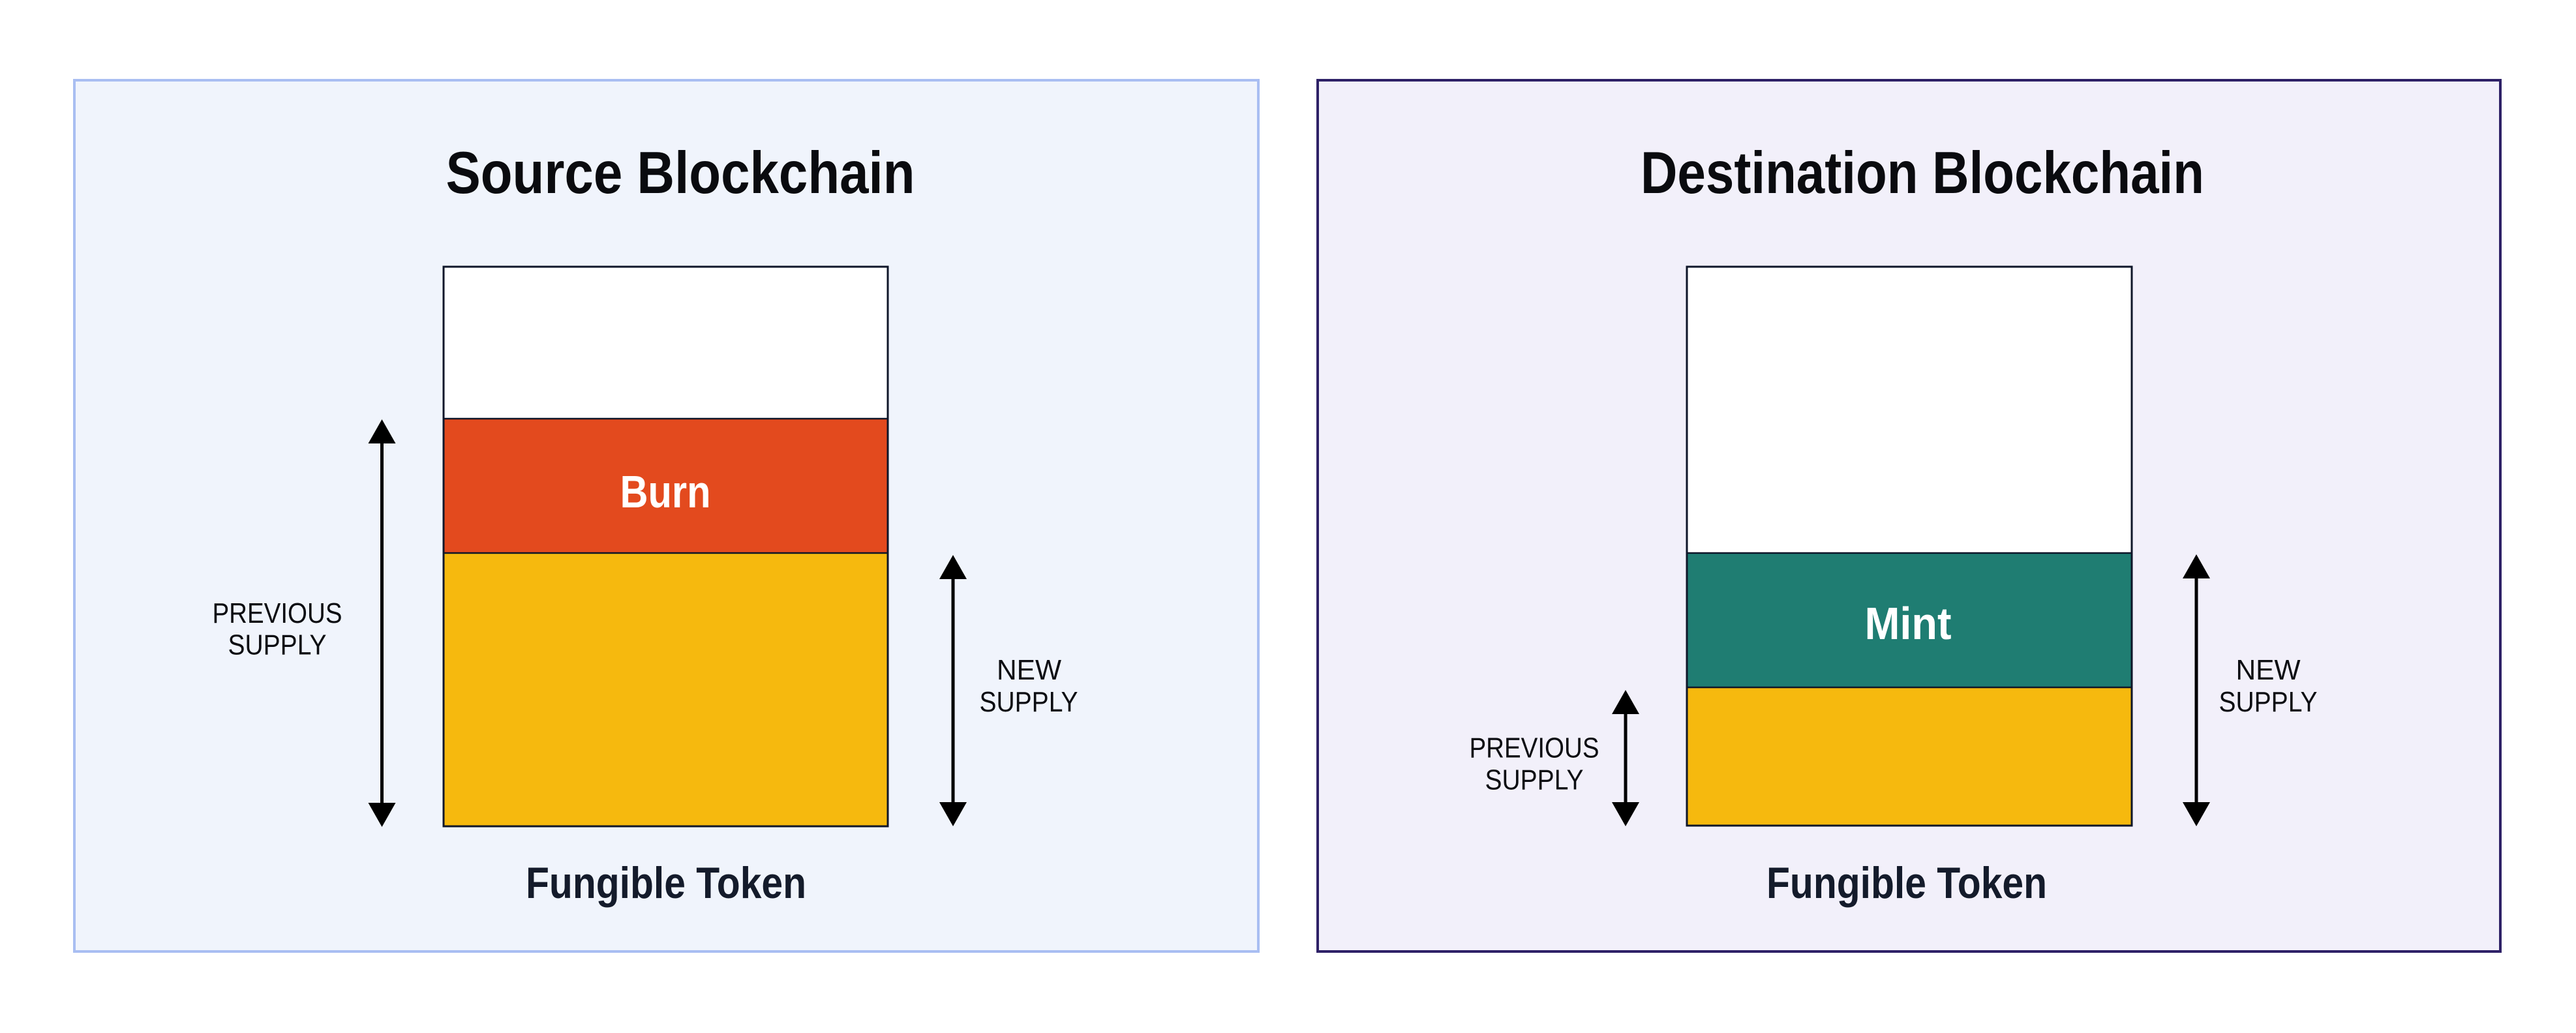 The width and height of the screenshot is (2576, 1033). What do you see at coordinates (1923, 173) in the screenshot?
I see `svg-text: Destination Blockchain` at bounding box center [1923, 173].